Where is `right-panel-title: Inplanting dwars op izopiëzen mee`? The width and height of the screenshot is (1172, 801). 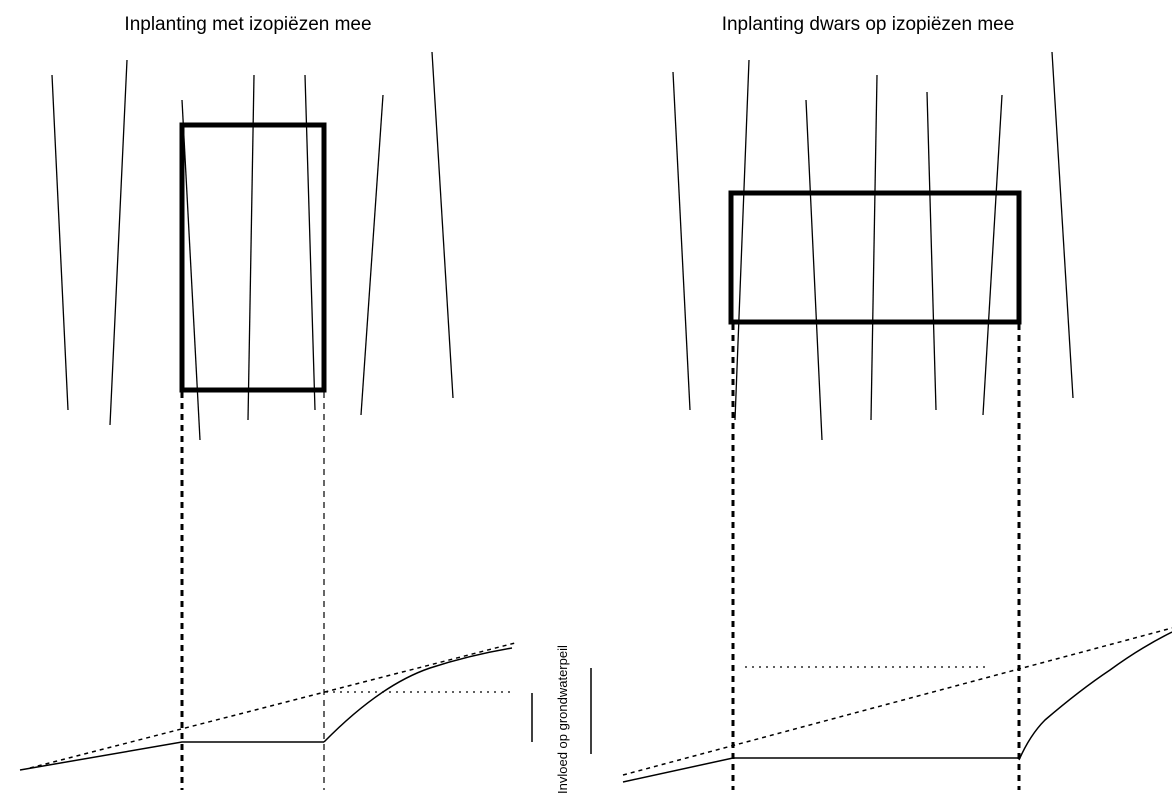 right-panel-title: Inplanting dwars op izopiëzen mee is located at coordinates (868, 24).